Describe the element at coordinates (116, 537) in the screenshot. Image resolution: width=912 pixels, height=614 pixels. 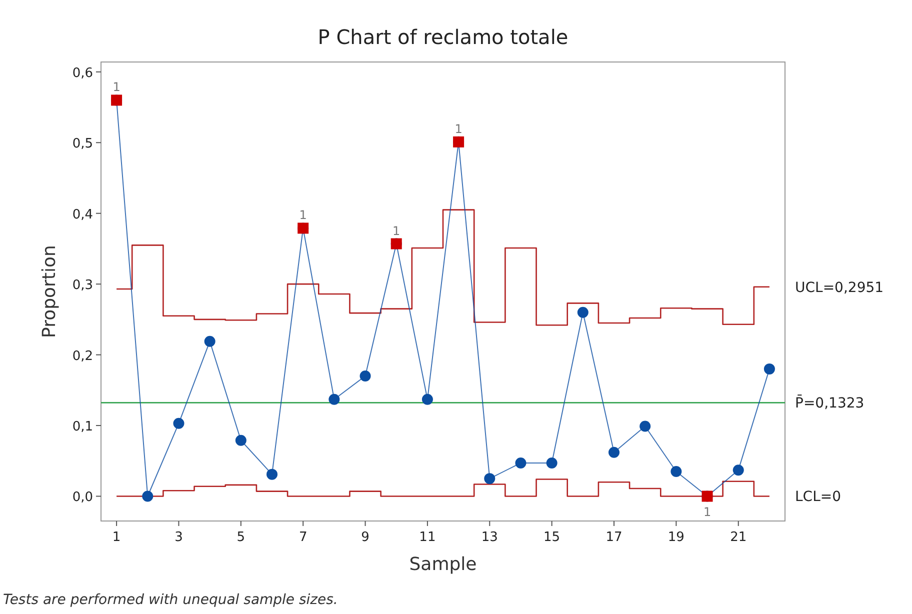
I see `x-tick-label: 1` at that location.